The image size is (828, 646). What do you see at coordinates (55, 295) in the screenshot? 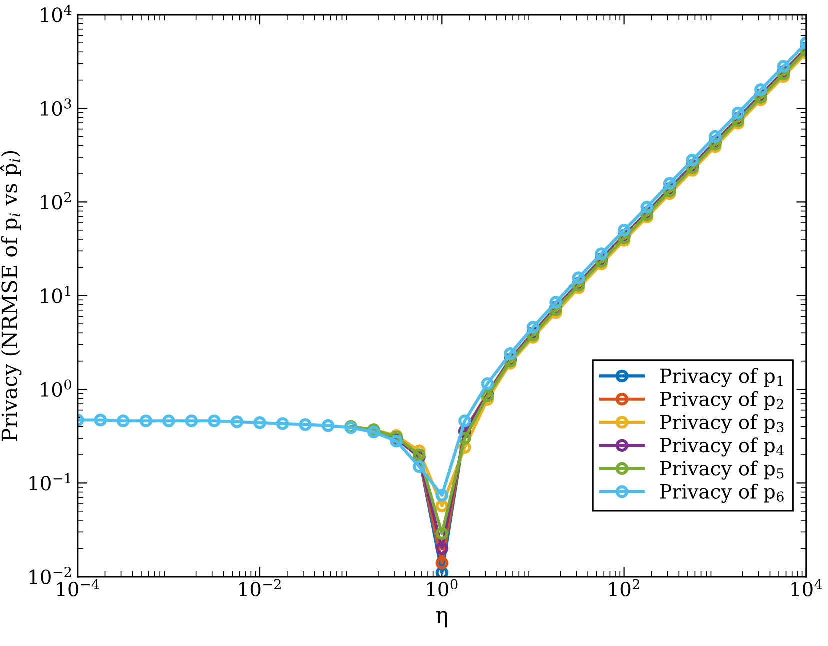
I see `y-tick-label: 10$^{1}$` at bounding box center [55, 295].